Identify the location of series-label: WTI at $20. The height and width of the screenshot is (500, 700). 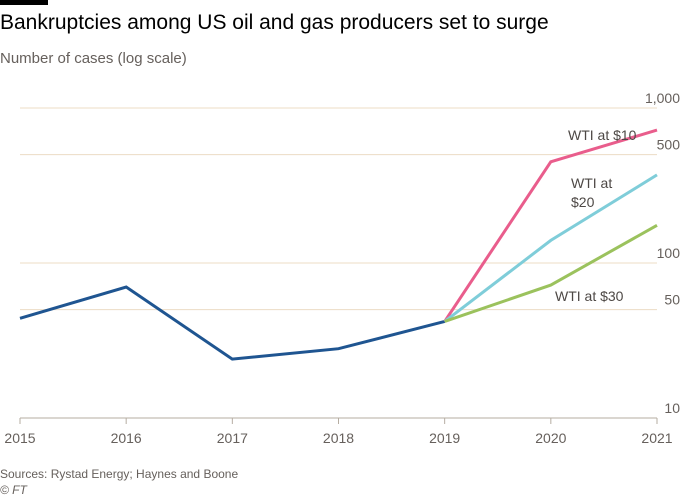
(591, 192).